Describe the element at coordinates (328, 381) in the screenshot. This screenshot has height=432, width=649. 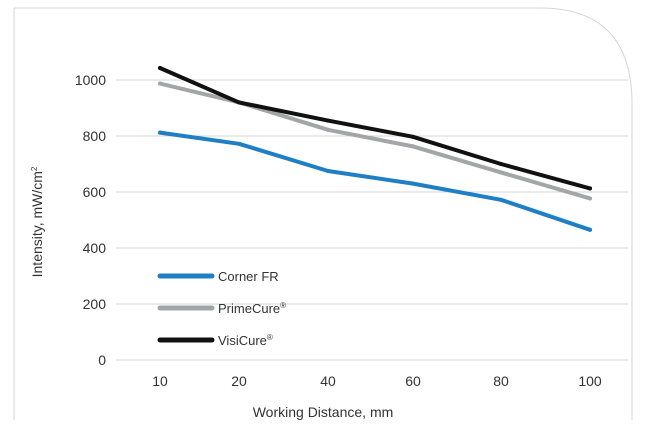
I see `x-tick-label: 40` at that location.